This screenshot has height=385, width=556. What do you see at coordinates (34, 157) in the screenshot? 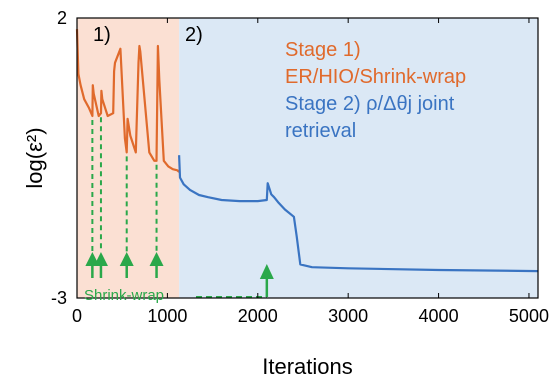
I see `y-axis-label: log(ε²)` at bounding box center [34, 157].